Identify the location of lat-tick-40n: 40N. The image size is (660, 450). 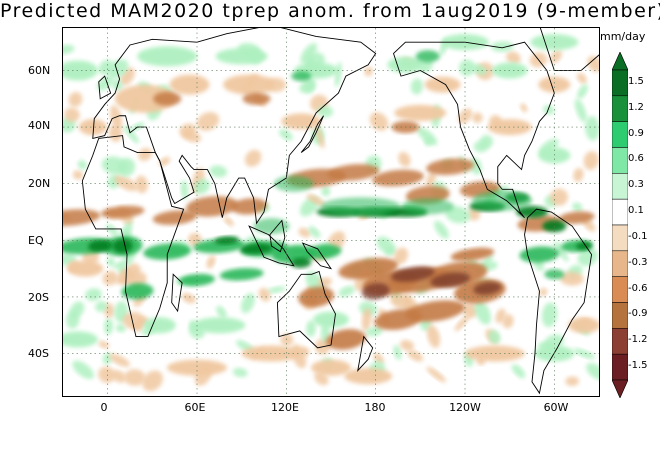
(39, 125).